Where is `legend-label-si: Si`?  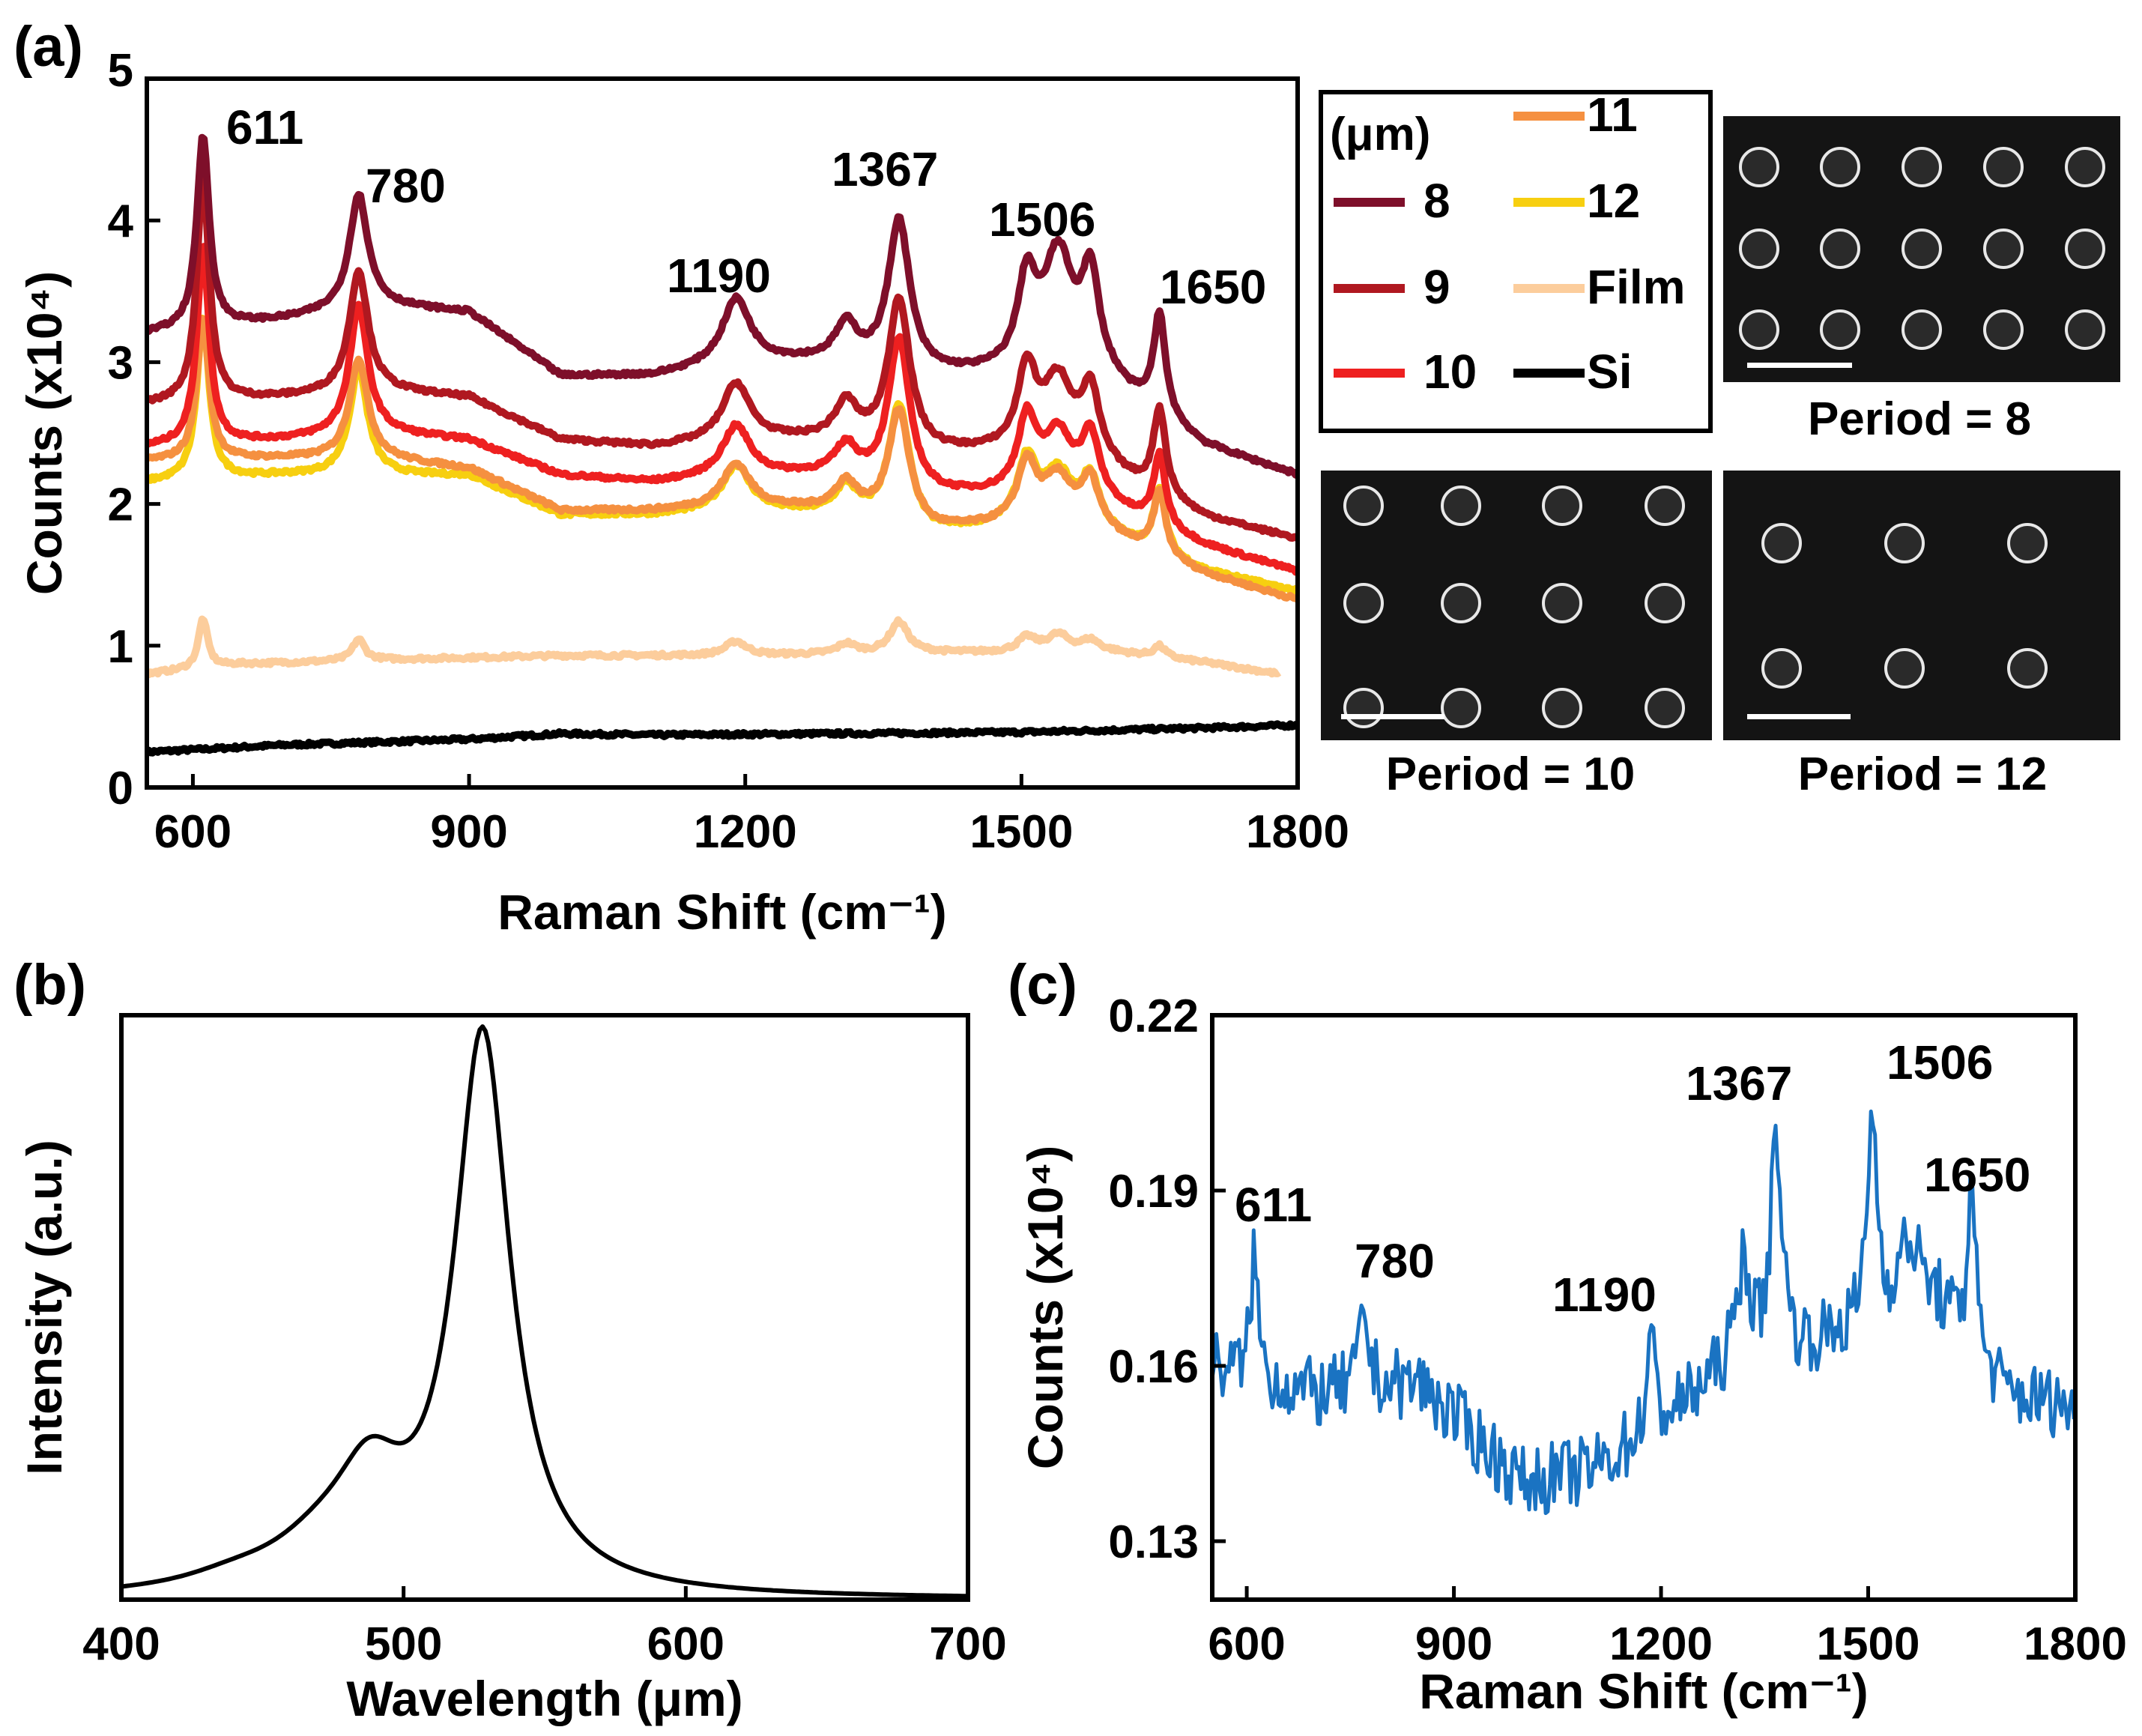 legend-label-si: Si is located at coordinates (1609, 372).